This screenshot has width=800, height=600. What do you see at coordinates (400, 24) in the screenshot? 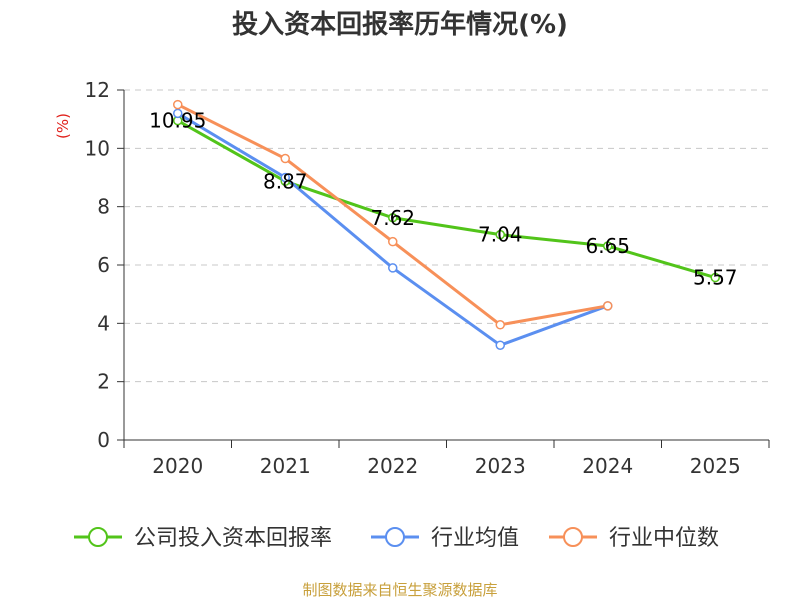
I see `chart-title: 投入资本回报率历年情况(%)` at bounding box center [400, 24].